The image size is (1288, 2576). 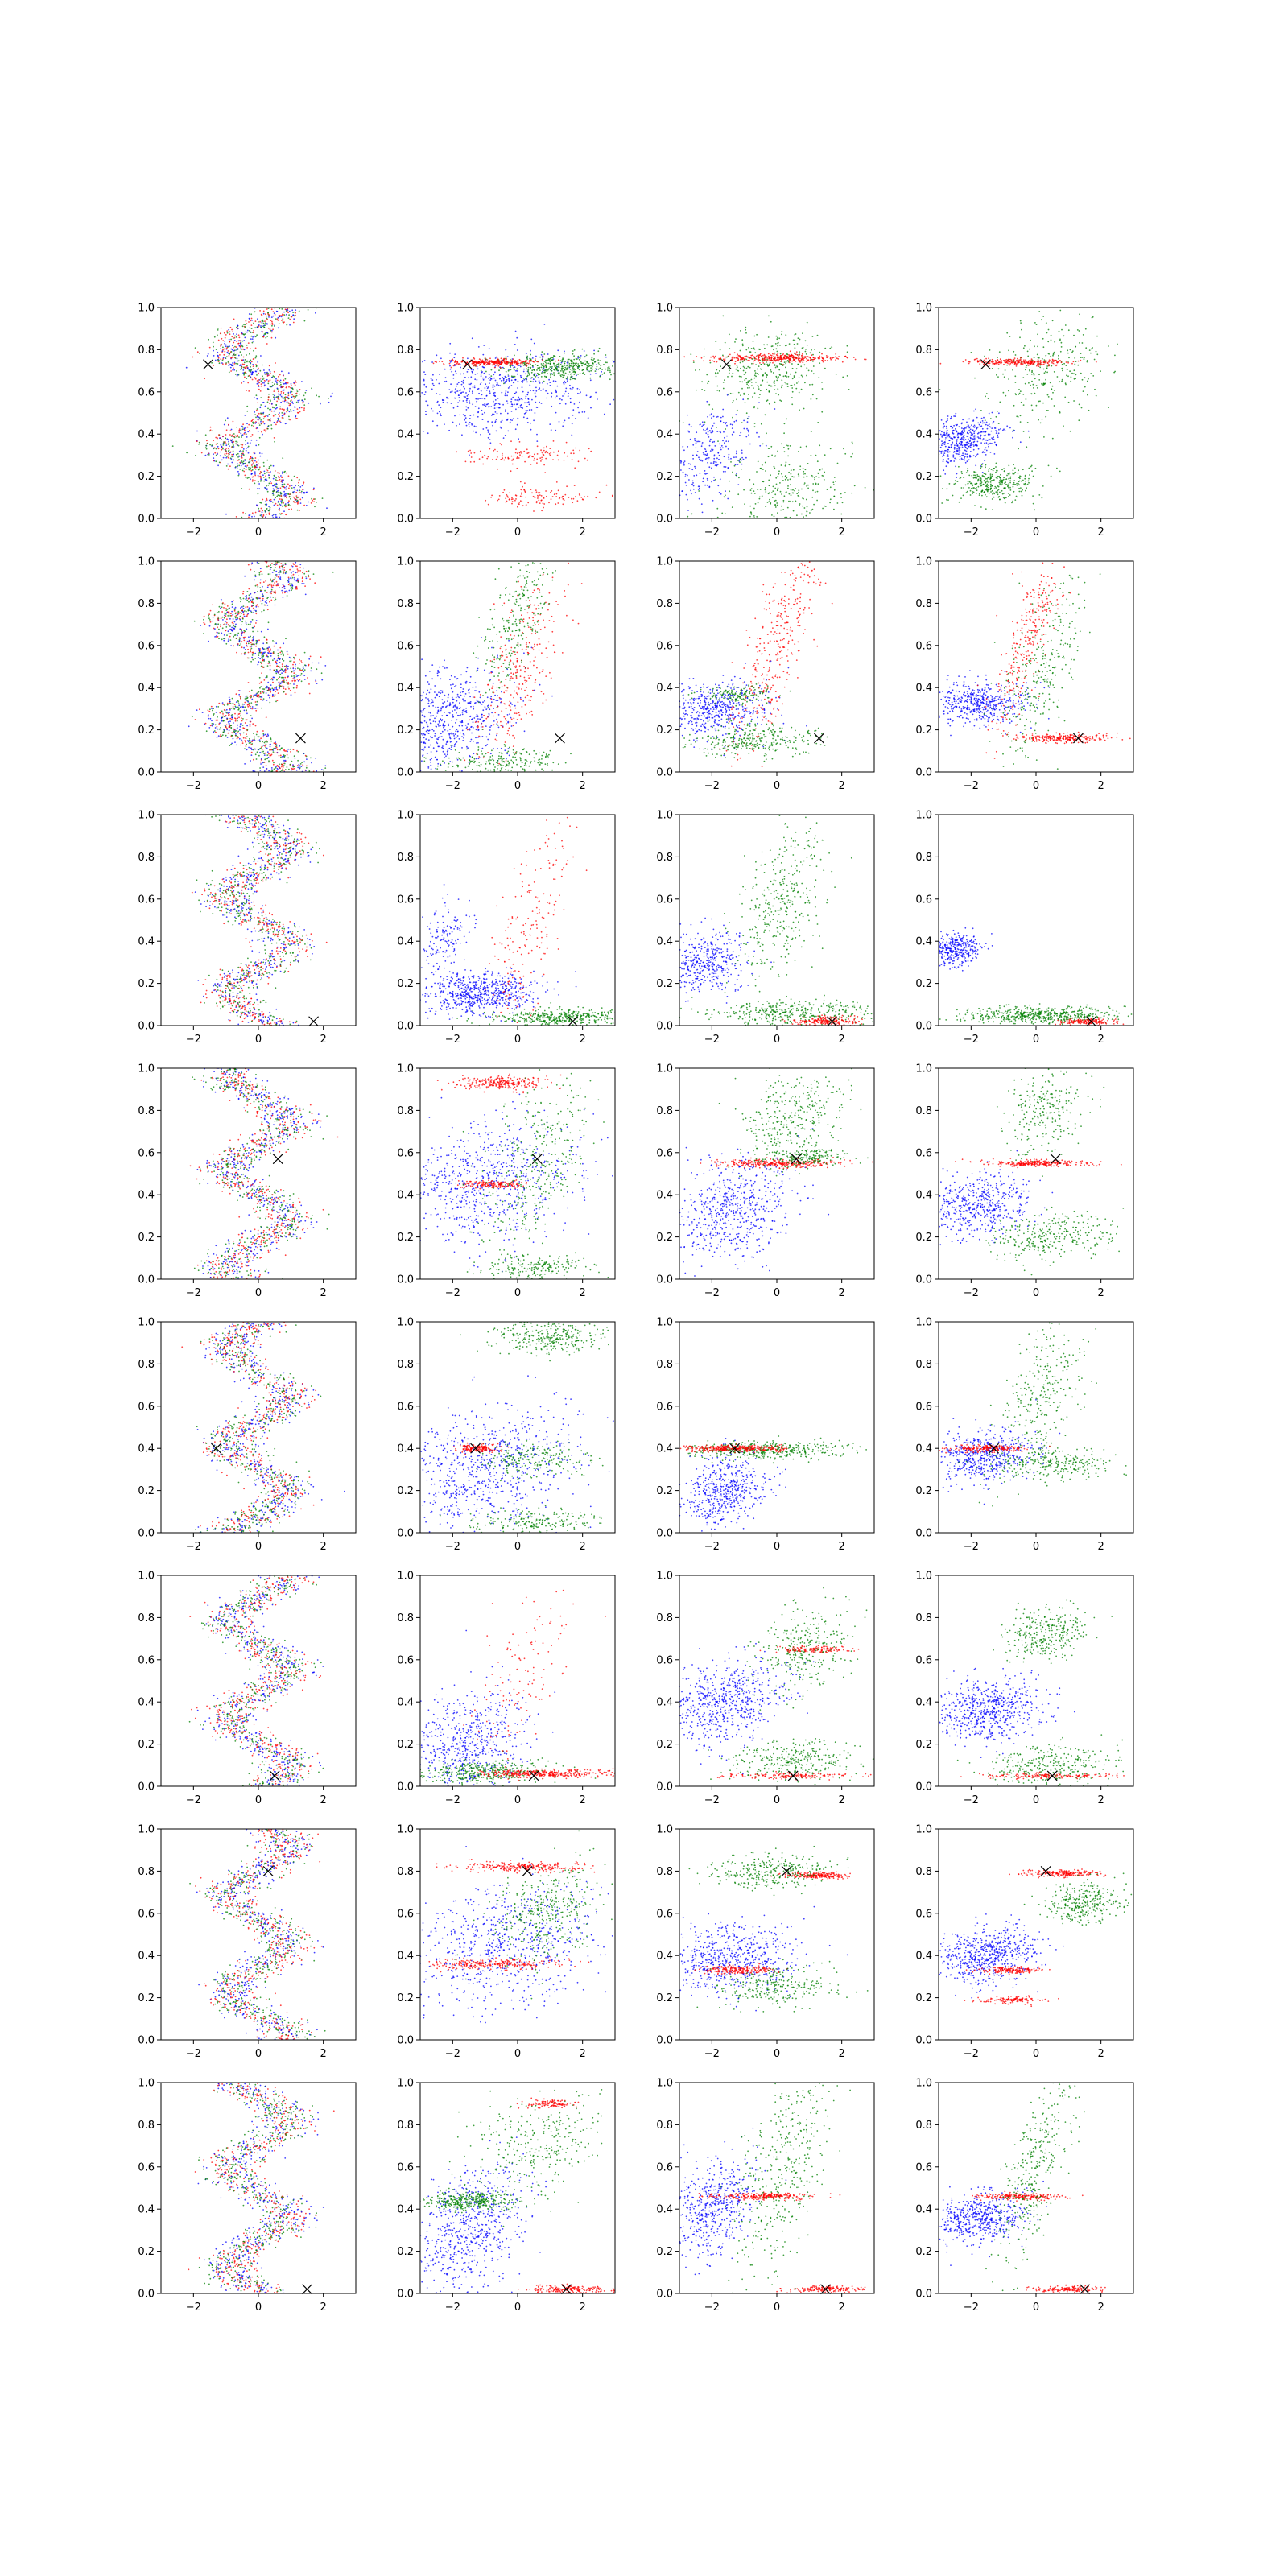 I want to click on y-tick-label: 1.0, so click(x=146, y=309).